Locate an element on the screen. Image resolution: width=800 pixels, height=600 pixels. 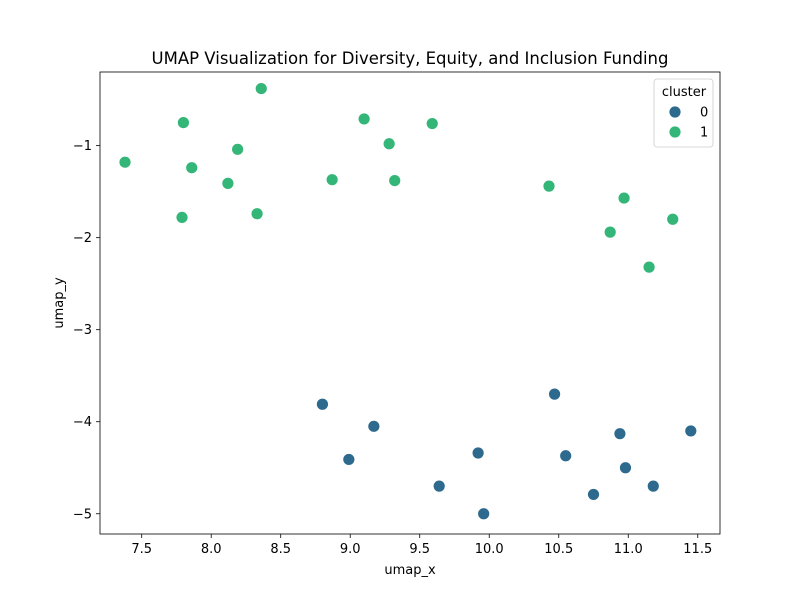
x-tick-label: 8.0 is located at coordinates (211, 549).